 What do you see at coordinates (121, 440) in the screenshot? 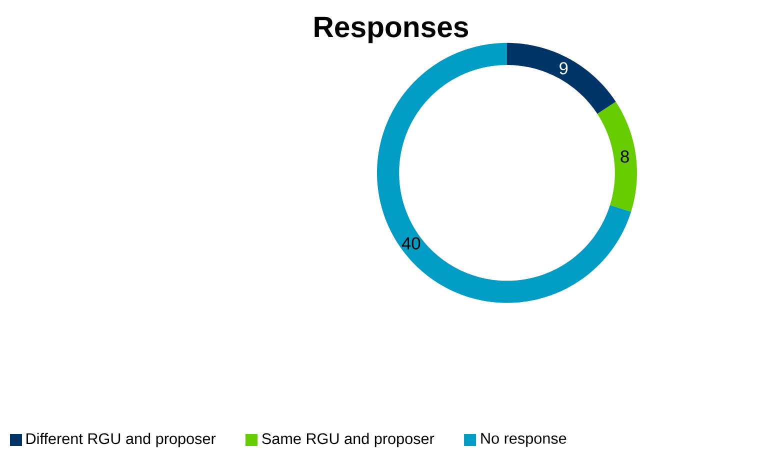
I see `legend-label: Different RGU and proposer` at bounding box center [121, 440].